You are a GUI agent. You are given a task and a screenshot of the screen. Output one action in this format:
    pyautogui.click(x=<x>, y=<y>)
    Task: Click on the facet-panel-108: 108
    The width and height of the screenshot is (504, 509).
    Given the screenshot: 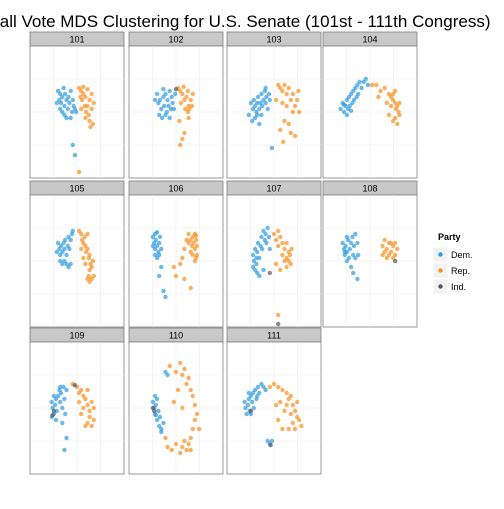 What is the action you would take?
    pyautogui.click(x=370, y=254)
    